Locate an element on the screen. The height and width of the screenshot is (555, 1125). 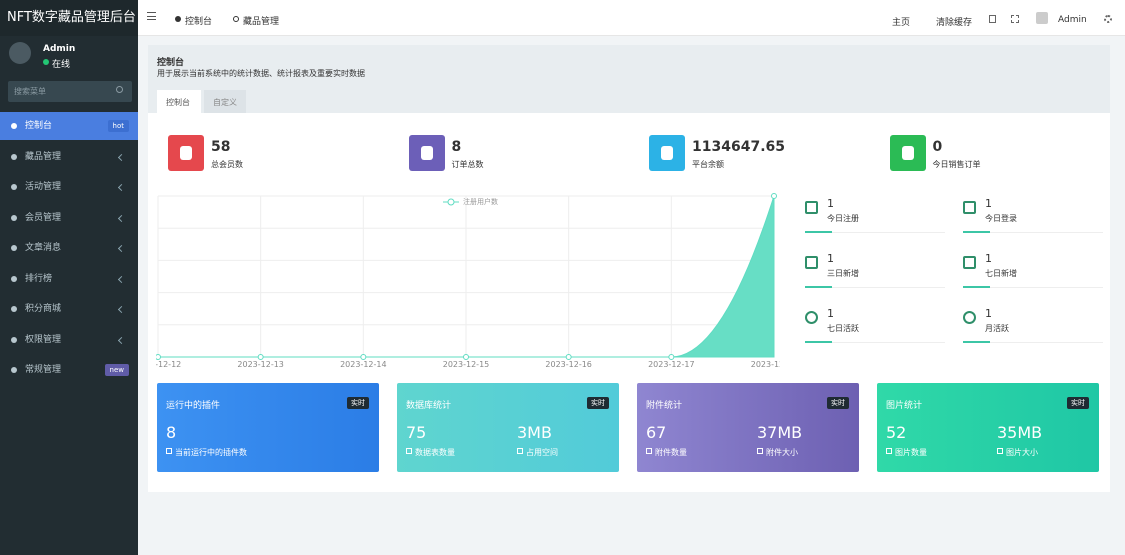
menu-item: 文章消息 is located at coordinates (69, 248).